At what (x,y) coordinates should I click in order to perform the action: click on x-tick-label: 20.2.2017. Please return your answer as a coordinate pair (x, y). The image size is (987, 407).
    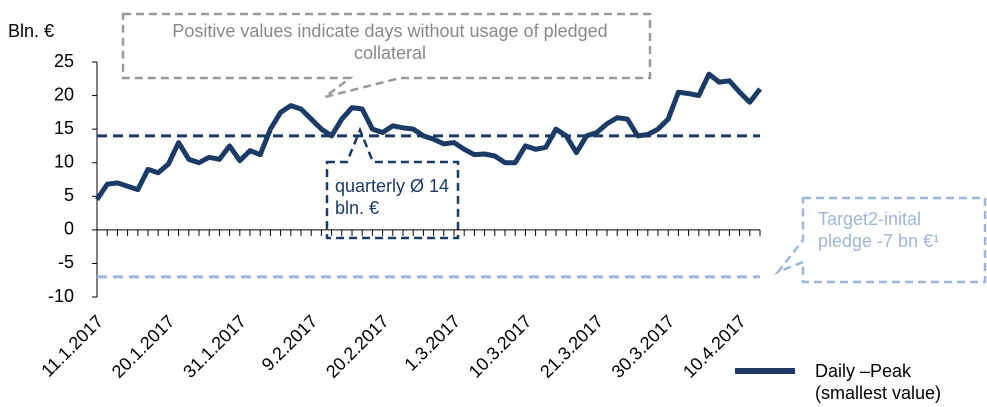
    Looking at the image, I should click on (357, 346).